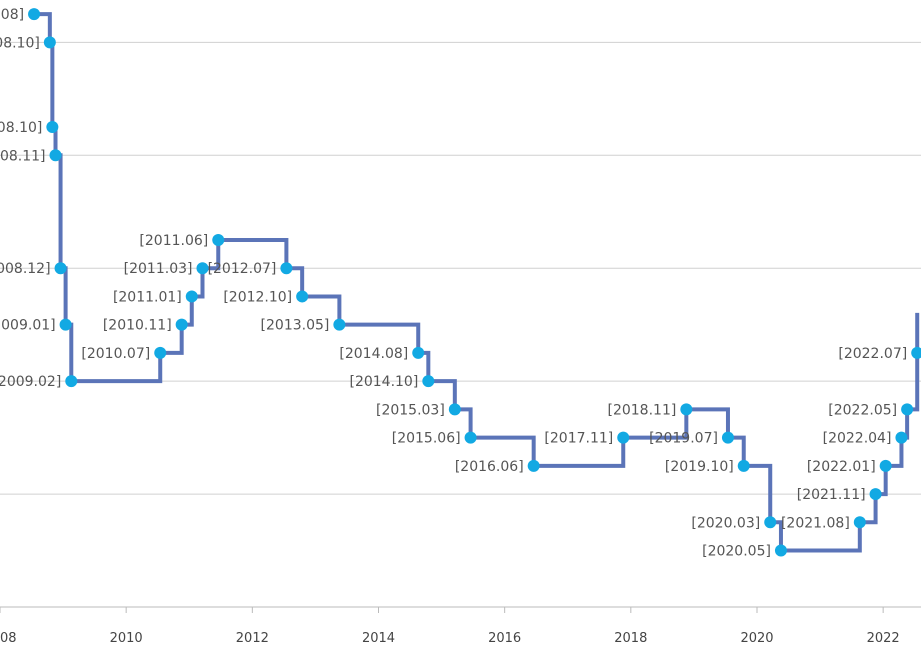 Image resolution: width=921 pixels, height=651 pixels. Describe the element at coordinates (147, 297) in the screenshot. I see `point-label: [2011.01]` at that location.